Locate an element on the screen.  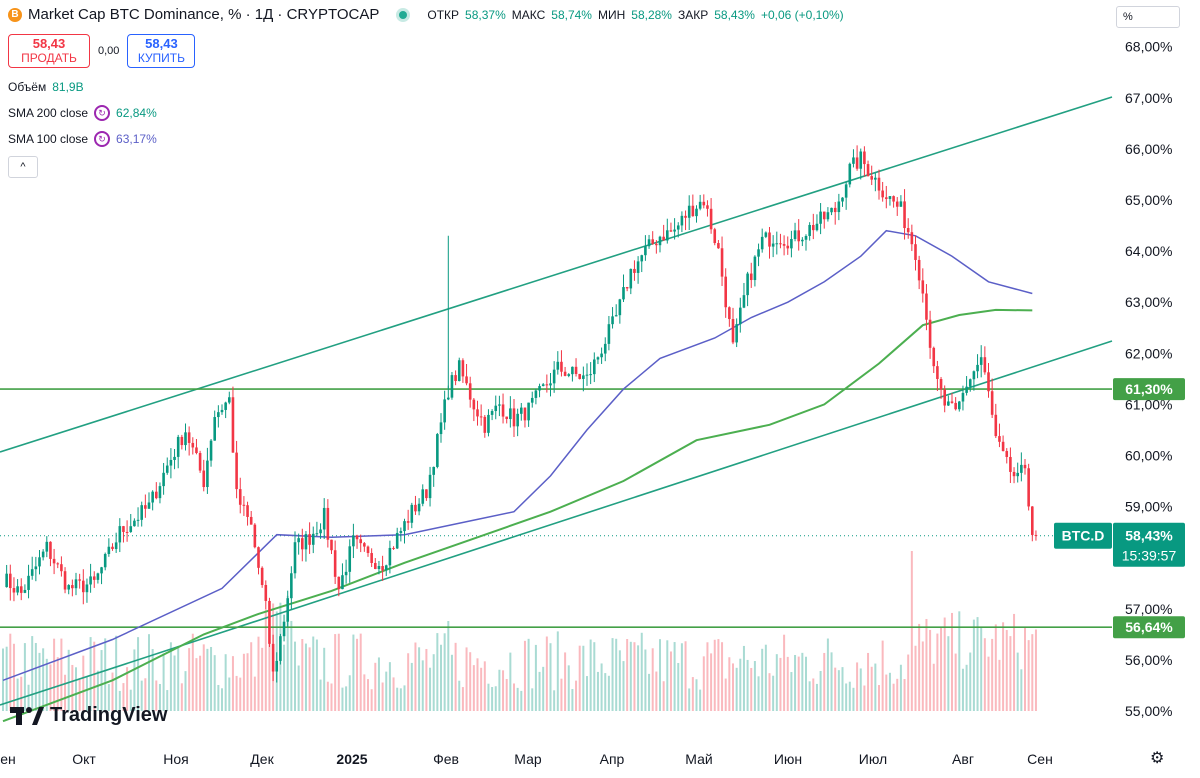
price-tag is located at coordinates (1149, 544).